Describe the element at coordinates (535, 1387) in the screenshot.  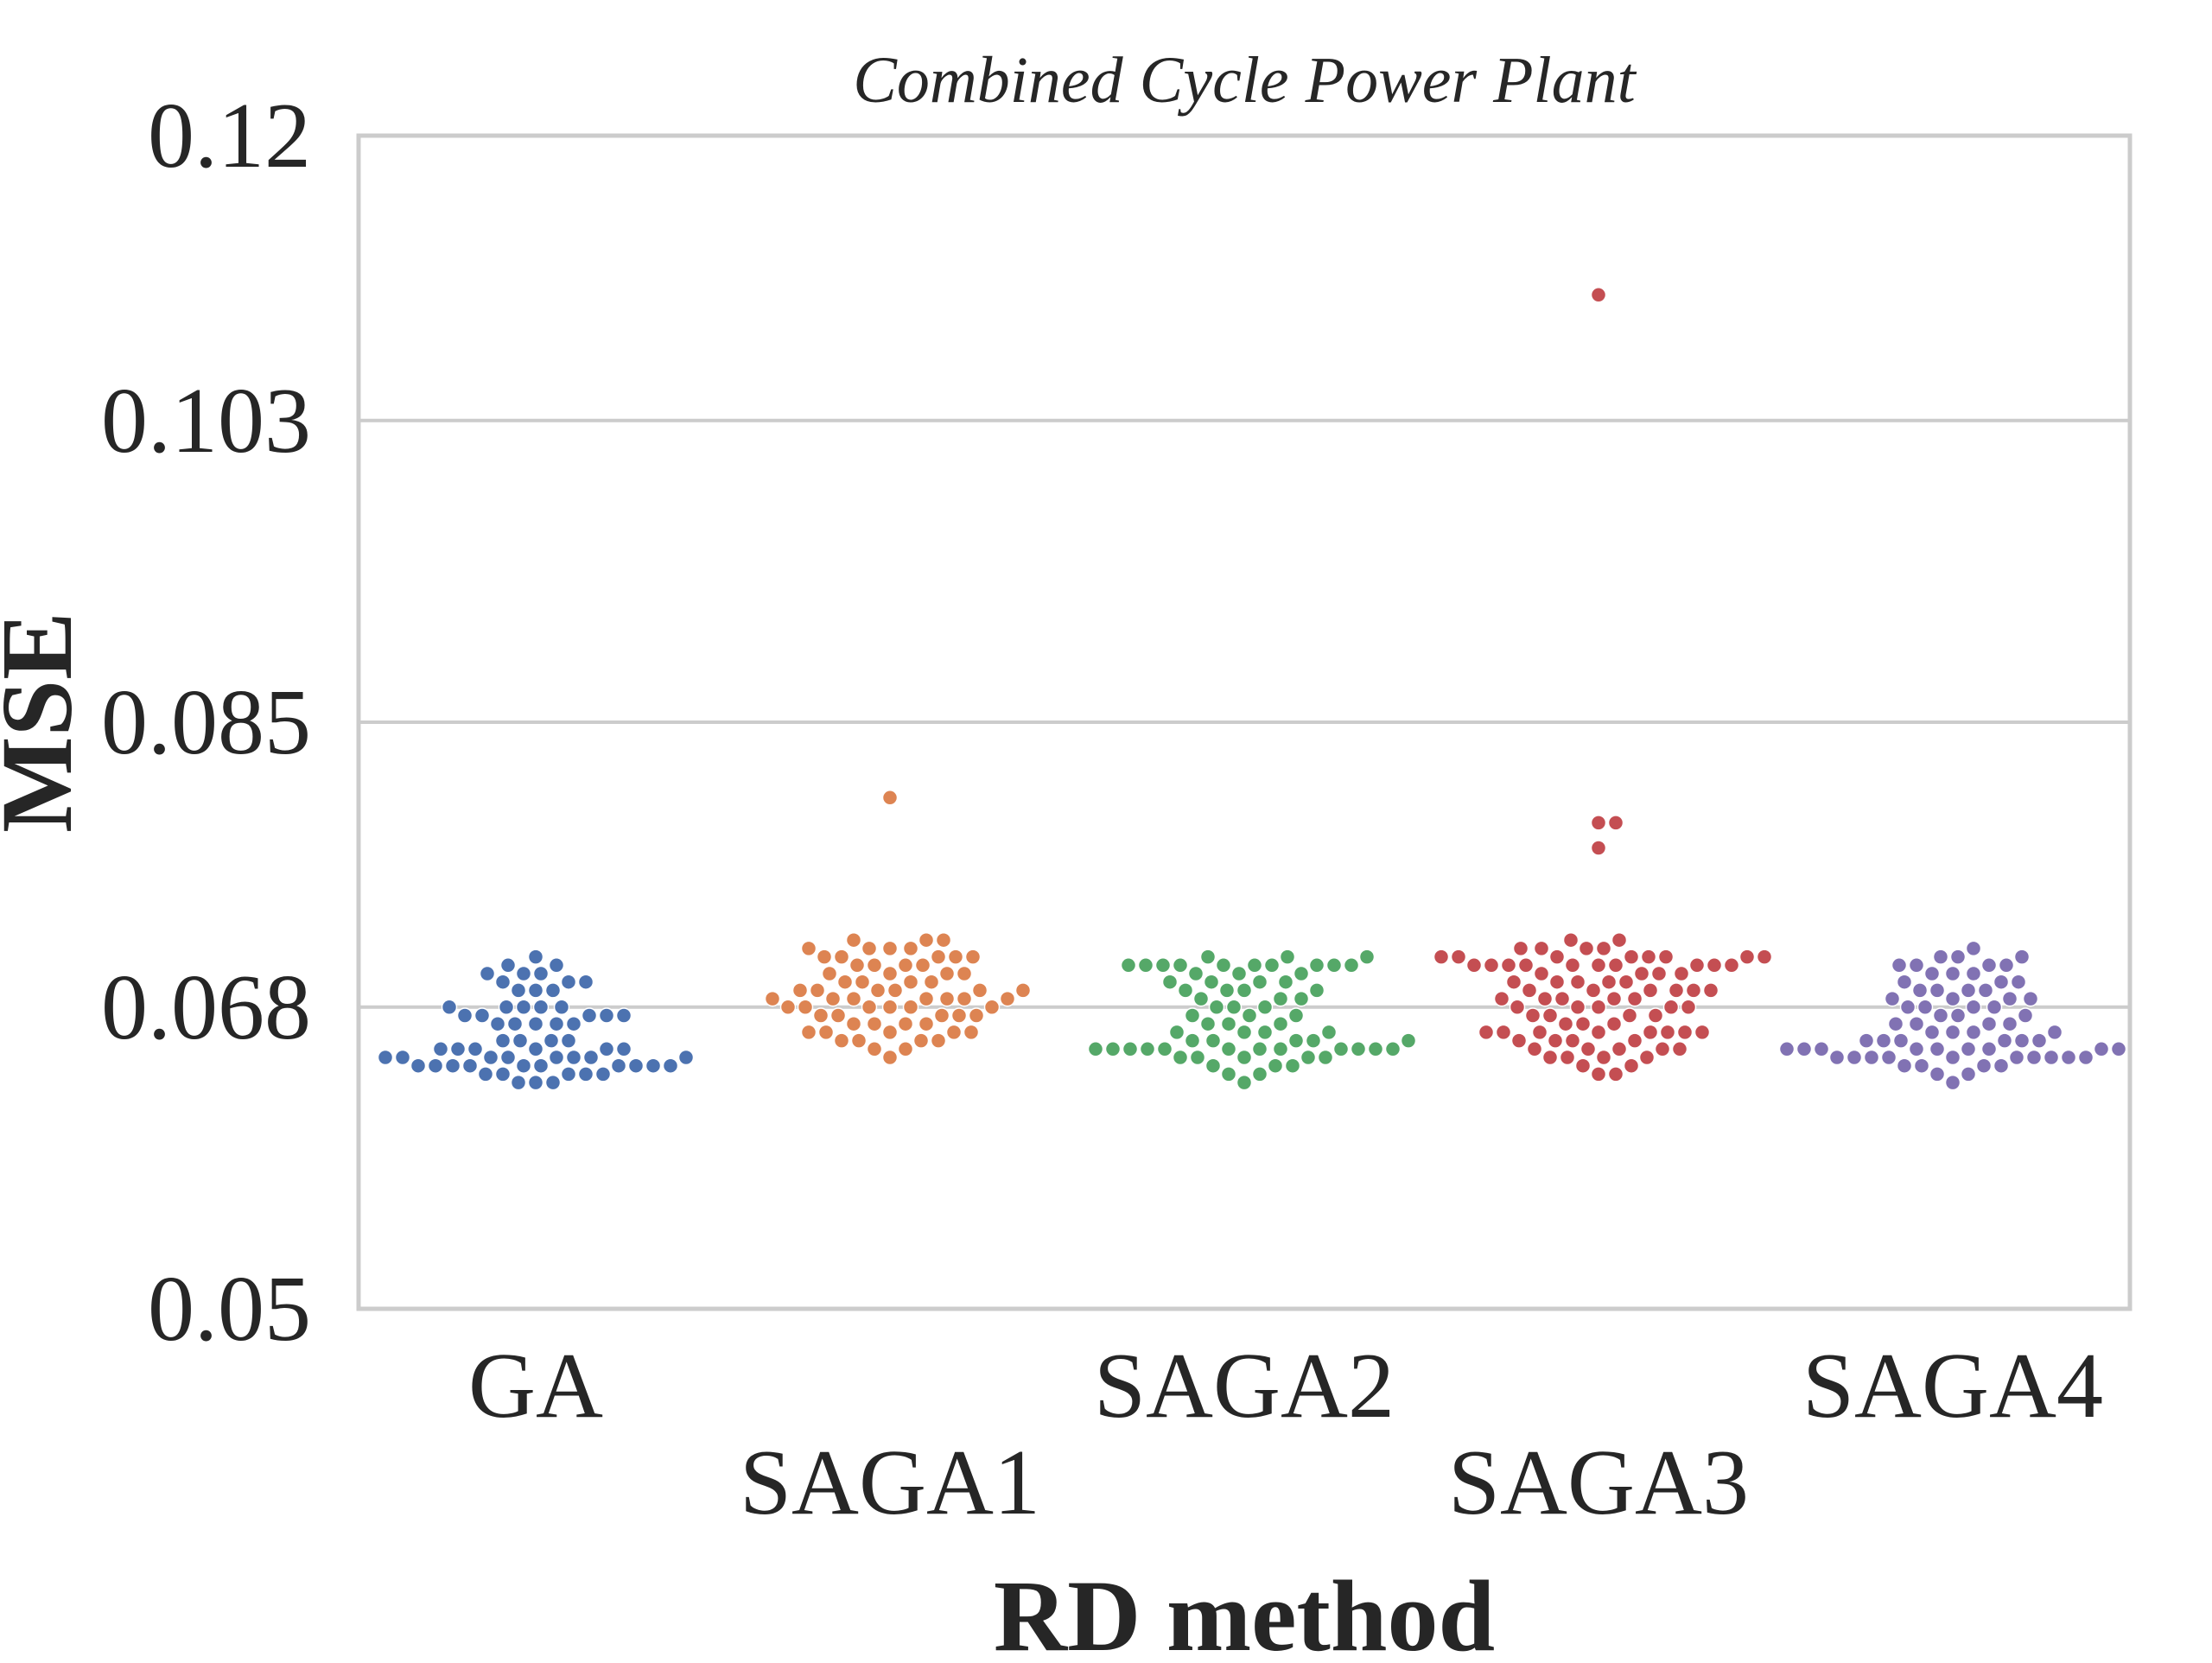
I see `x-tick-label: GA` at that location.